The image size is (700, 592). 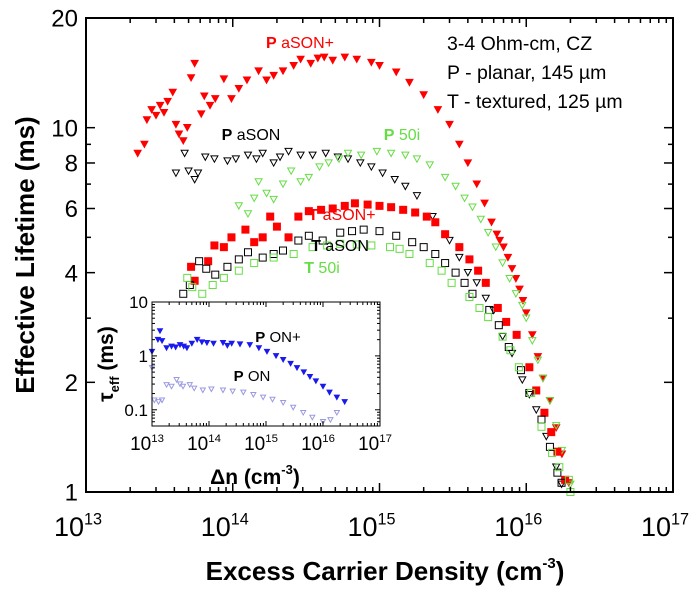 I want to click on series-label: T aSON, so click(x=340, y=246).